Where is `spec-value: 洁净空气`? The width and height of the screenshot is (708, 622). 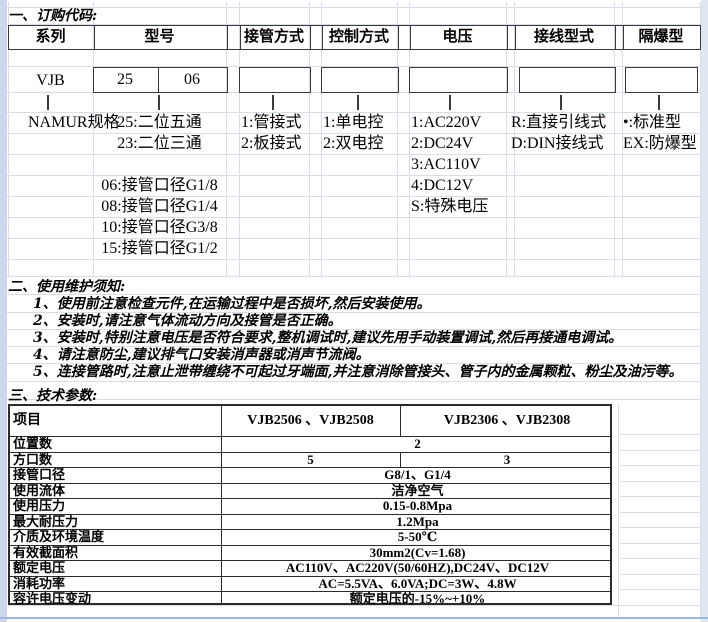
spec-value: 洁净空气 is located at coordinates (417, 490).